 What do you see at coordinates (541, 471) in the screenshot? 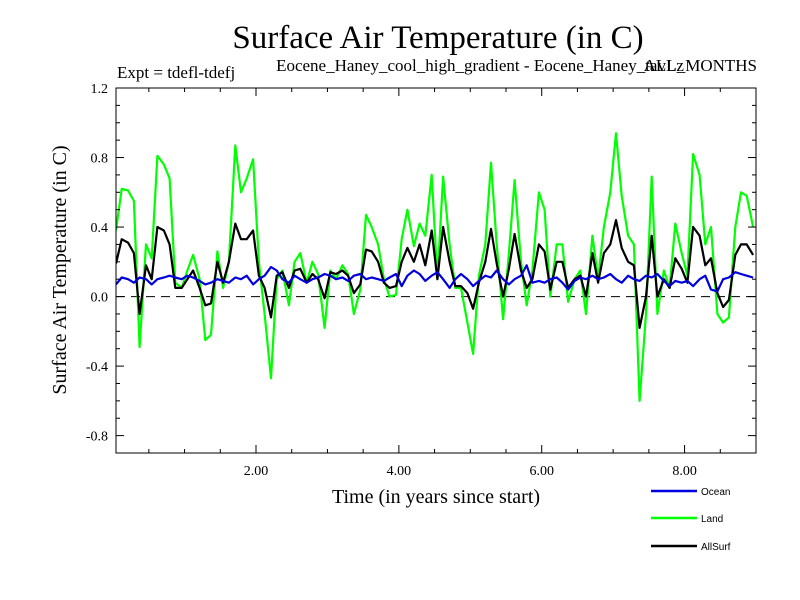
I see `x-tick-label: 6.00` at bounding box center [541, 471].